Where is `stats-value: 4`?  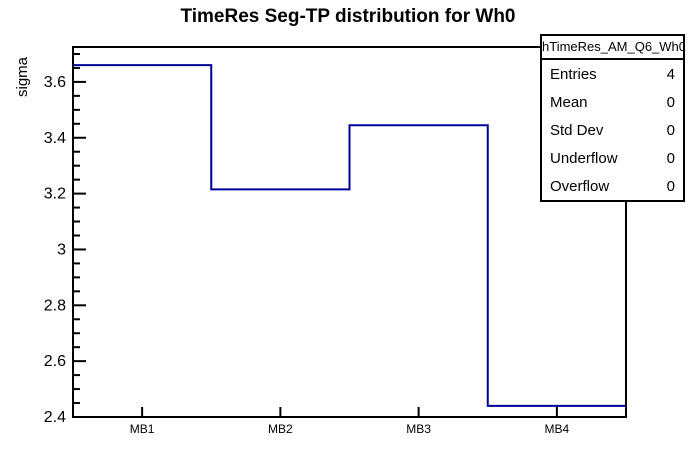
stats-value: 4 is located at coordinates (670, 74).